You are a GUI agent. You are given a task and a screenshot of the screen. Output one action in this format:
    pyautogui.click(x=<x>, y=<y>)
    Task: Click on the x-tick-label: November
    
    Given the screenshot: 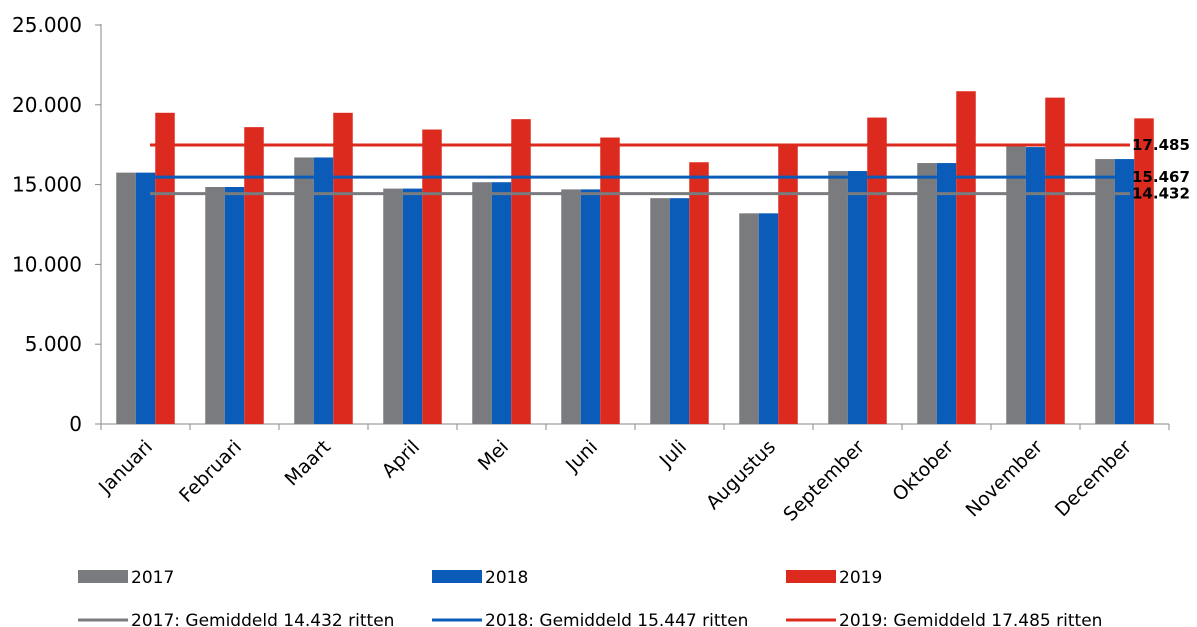 What is the action you would take?
    pyautogui.click(x=1005, y=479)
    